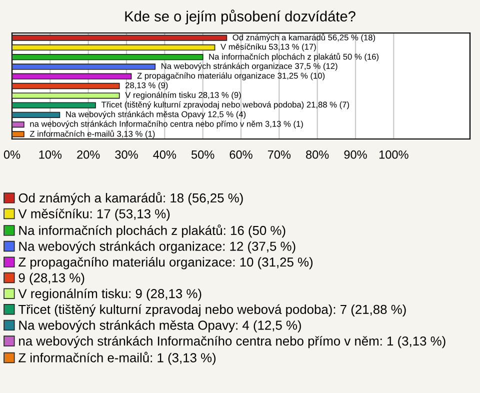 The width and height of the screenshot is (480, 393). I want to click on legend-label: 9 (28,13 %), so click(51, 278).